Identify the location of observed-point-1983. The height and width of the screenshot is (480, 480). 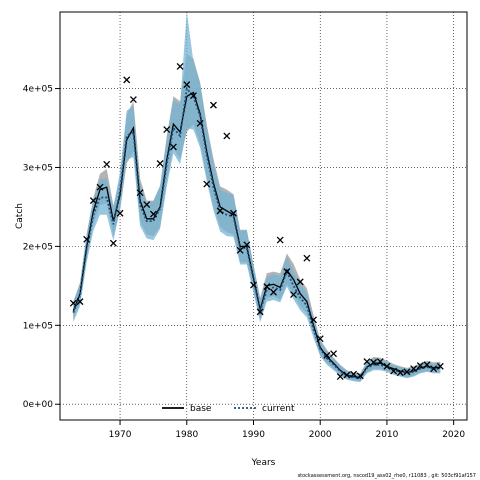
(207, 184).